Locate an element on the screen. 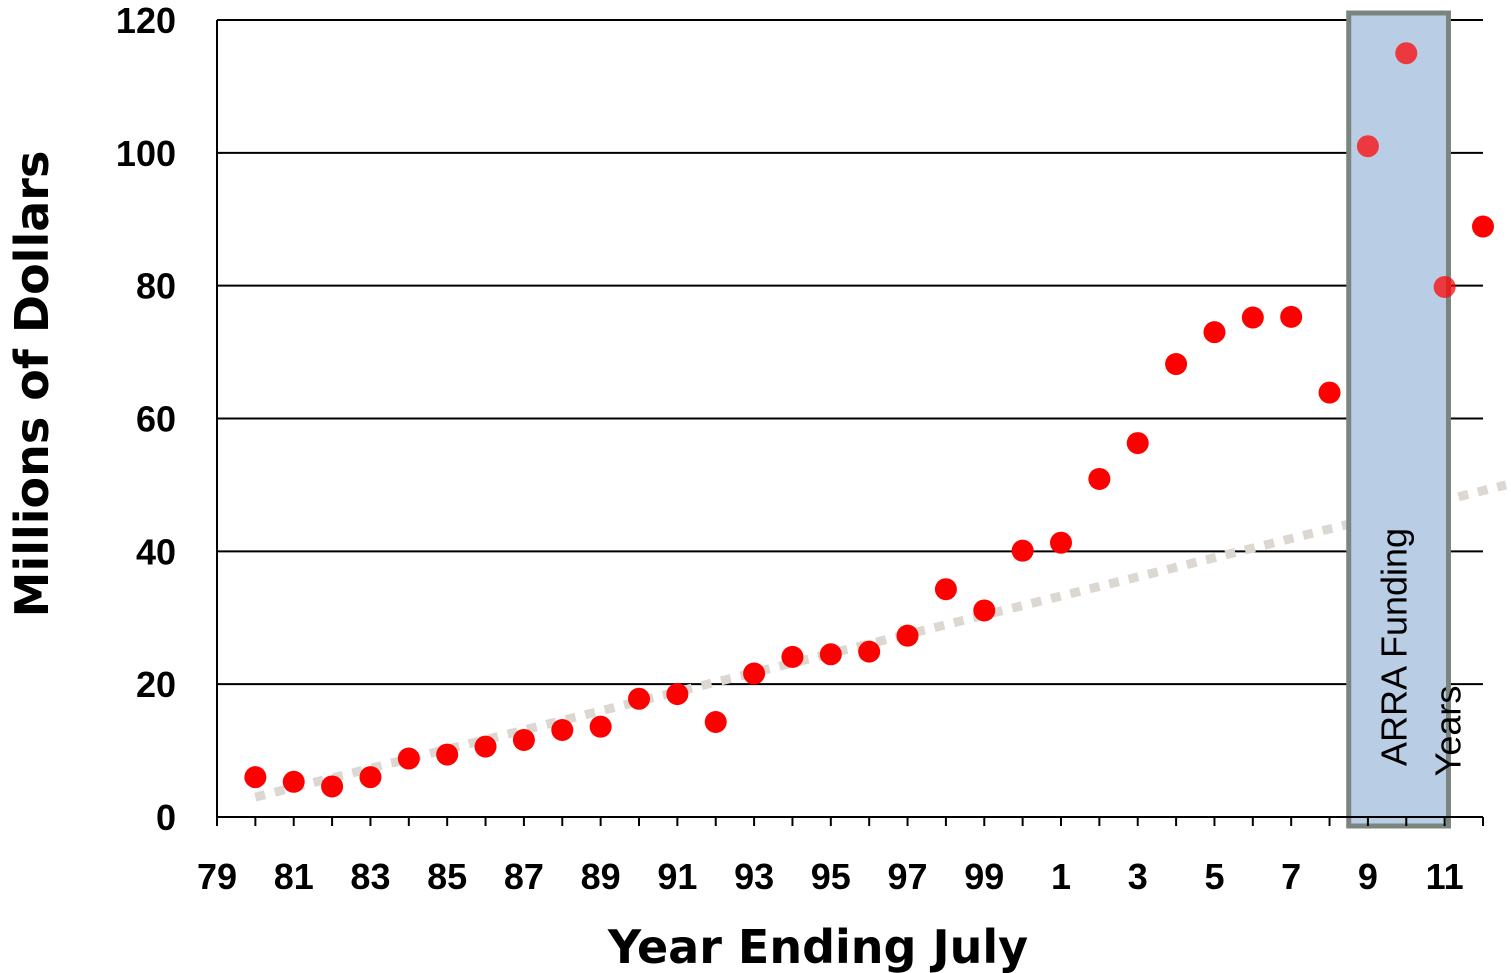 The height and width of the screenshot is (973, 1511). data-point-1990 is located at coordinates (639, 698).